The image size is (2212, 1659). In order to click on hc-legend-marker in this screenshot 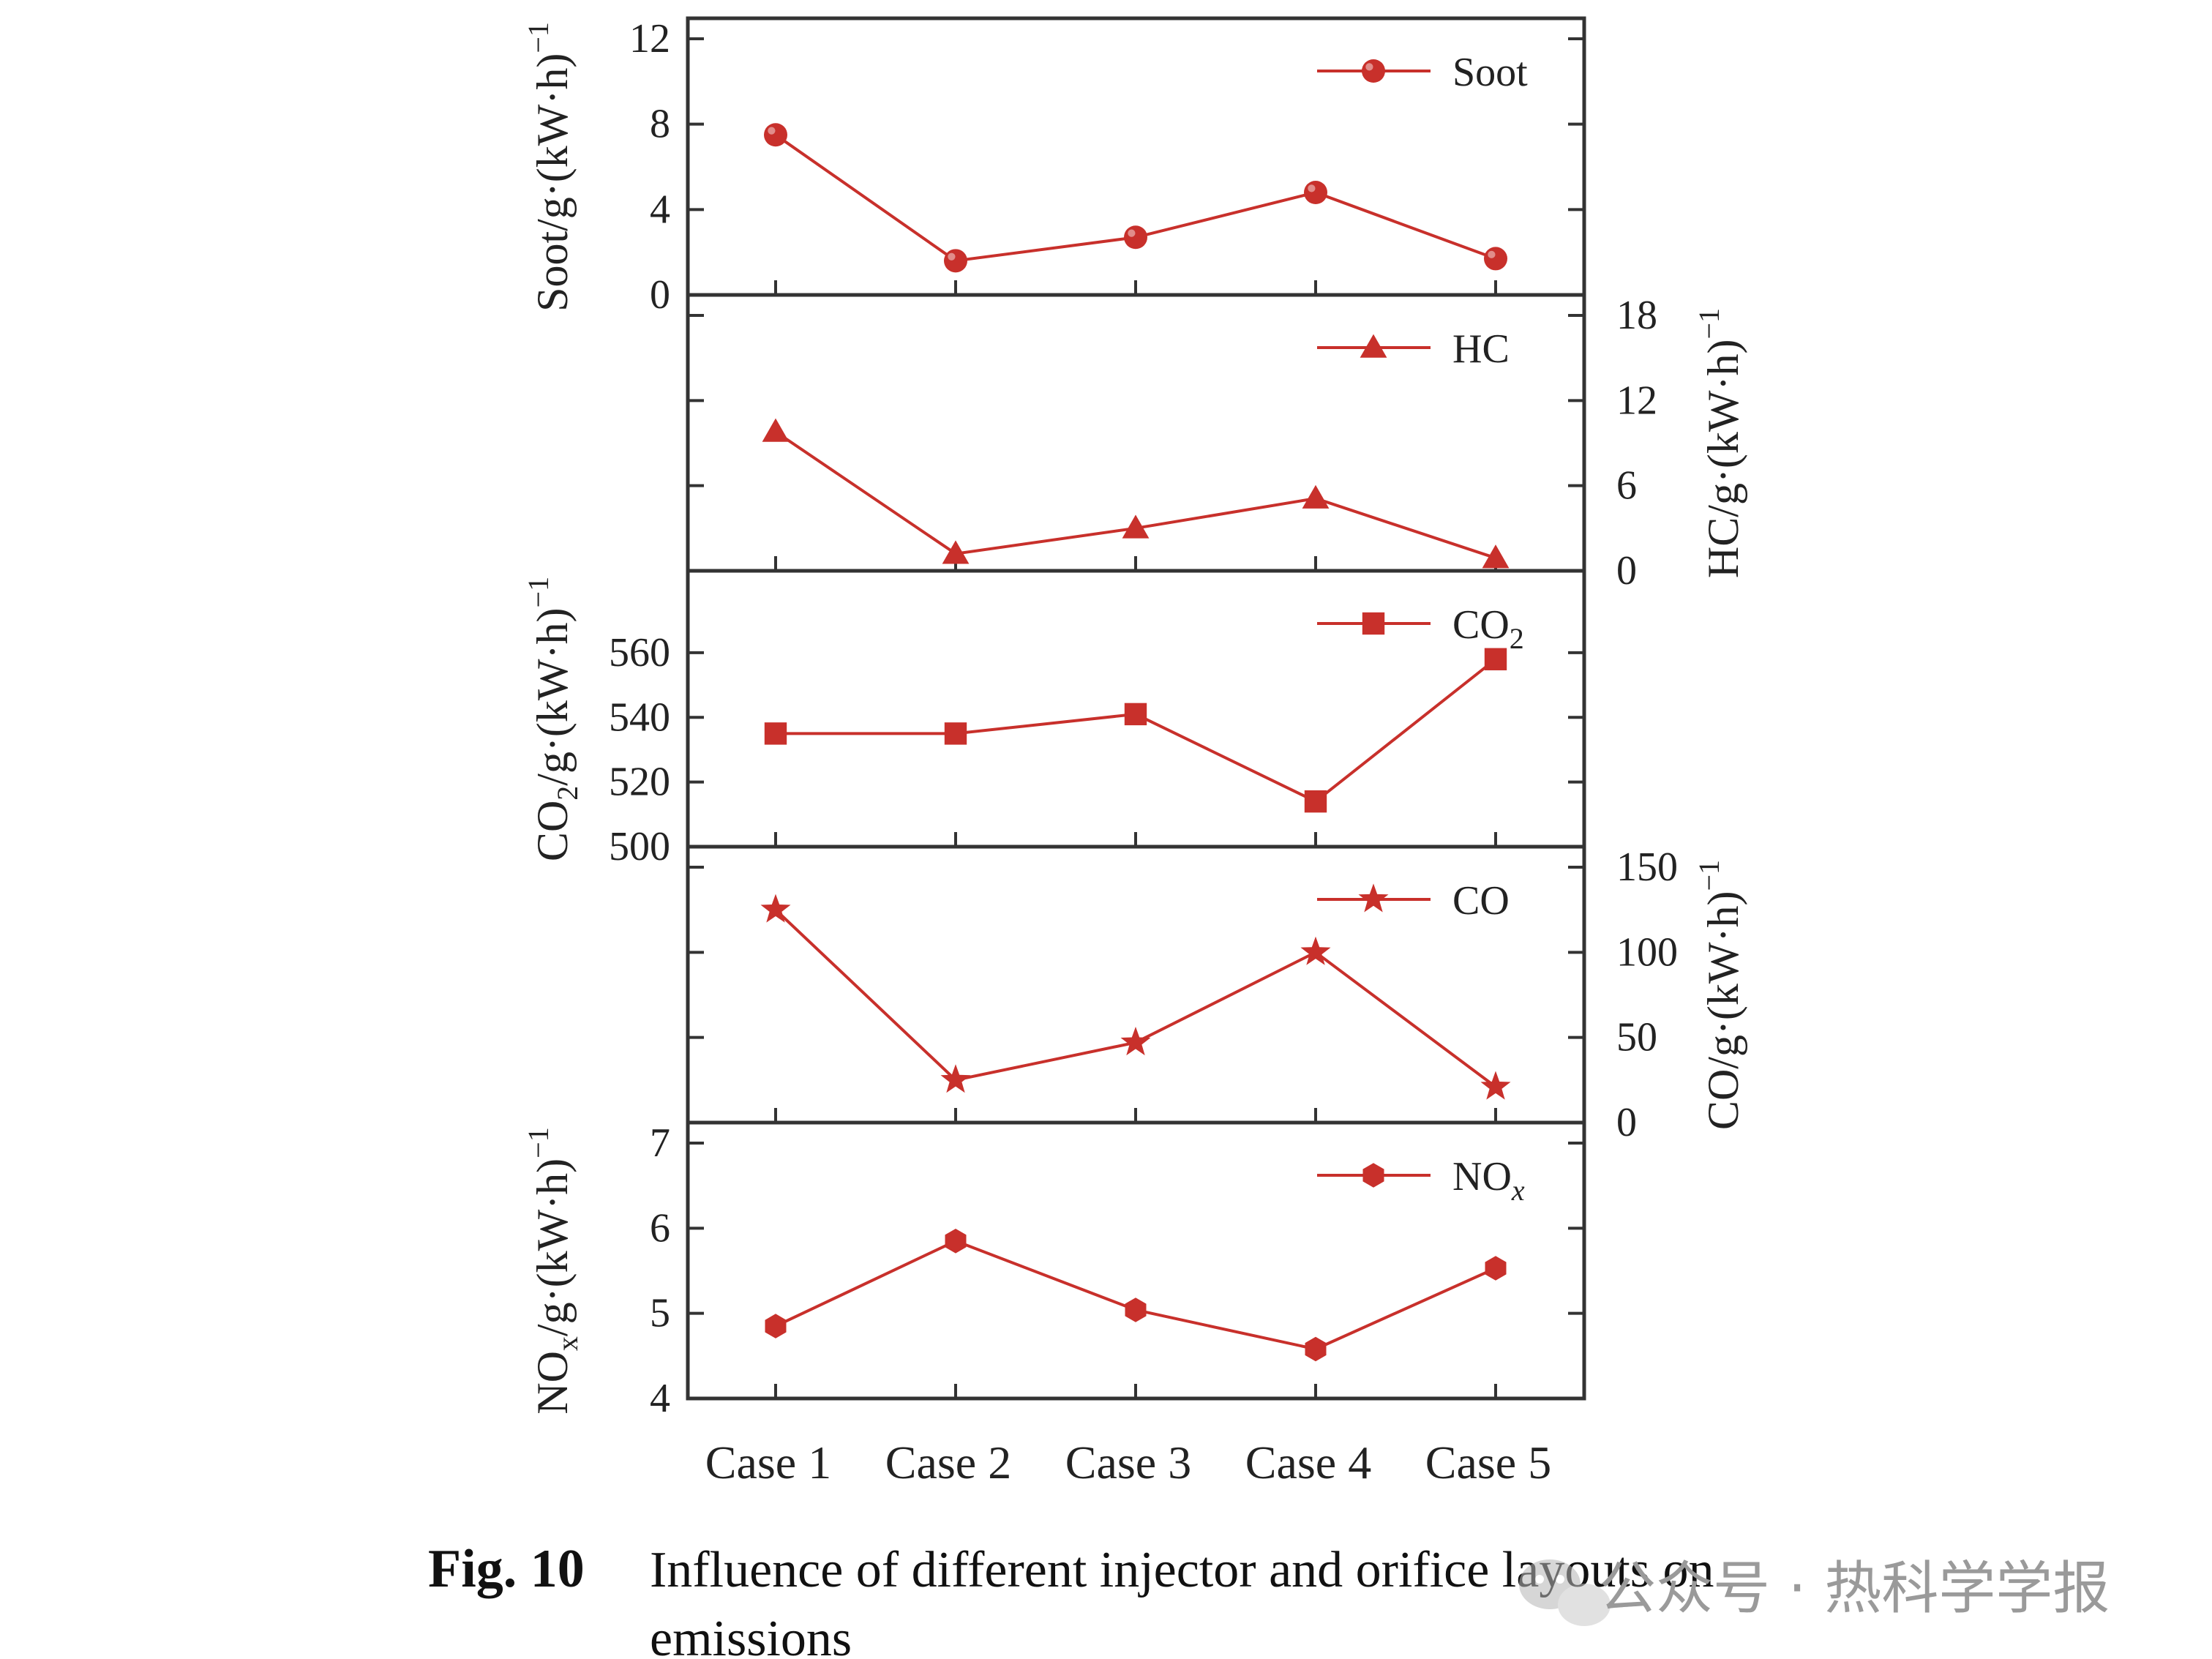, I will do `click(1373, 346)`.